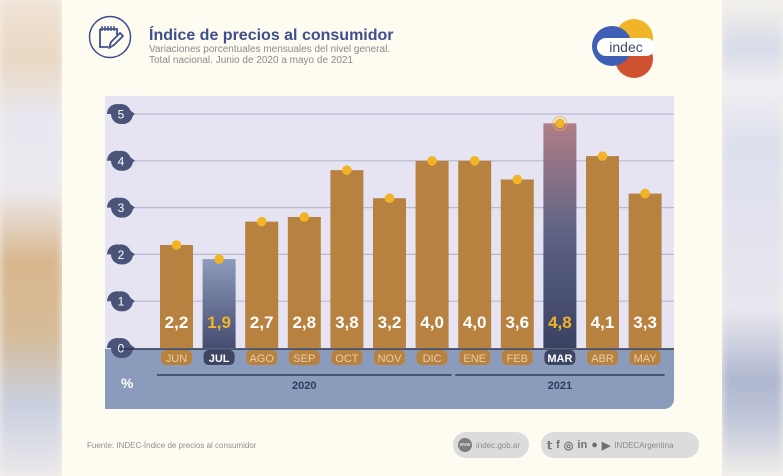  What do you see at coordinates (517, 263) in the screenshot?
I see `bar-feb` at bounding box center [517, 263].